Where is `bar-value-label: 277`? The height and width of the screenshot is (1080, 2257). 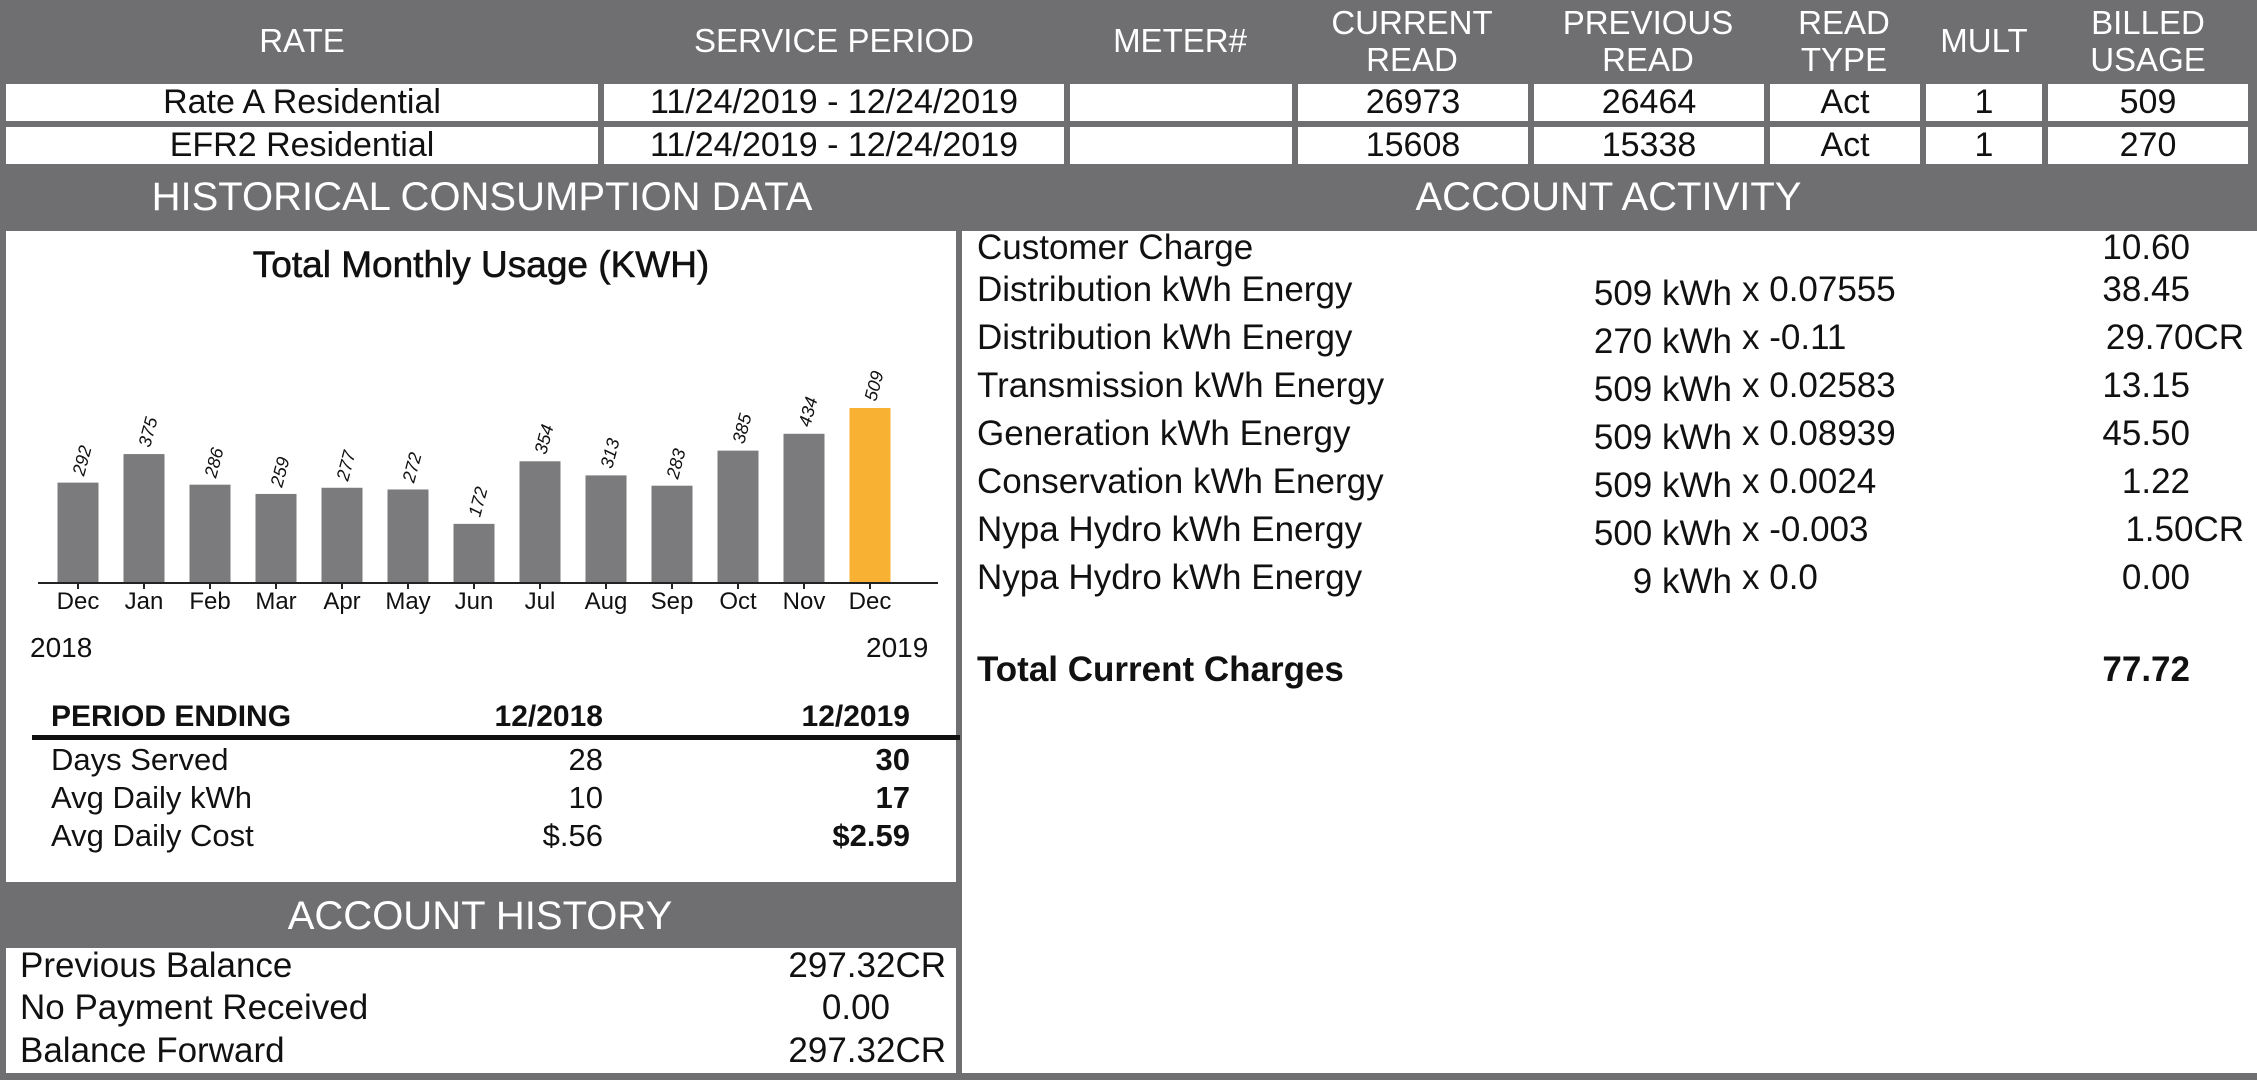 bar-value-label: 277 is located at coordinates (346, 466).